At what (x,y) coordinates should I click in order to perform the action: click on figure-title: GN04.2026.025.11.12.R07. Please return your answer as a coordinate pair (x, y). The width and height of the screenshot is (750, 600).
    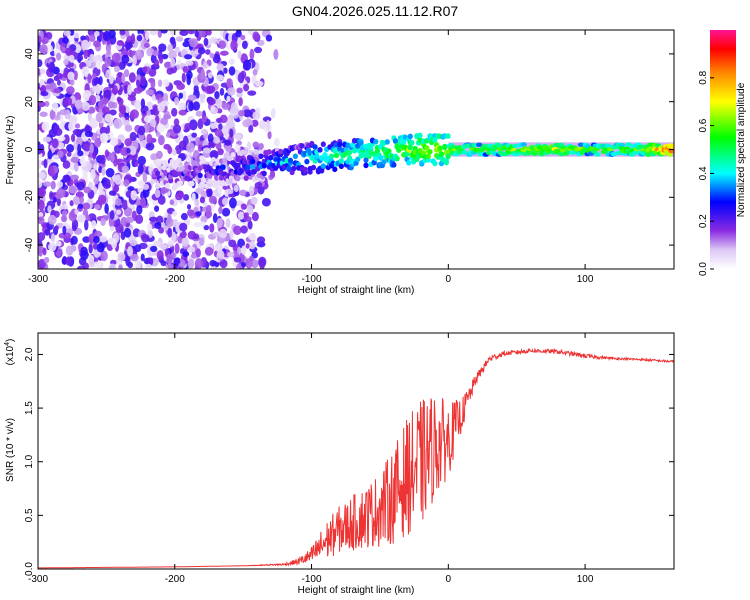
    Looking at the image, I should click on (375, 11).